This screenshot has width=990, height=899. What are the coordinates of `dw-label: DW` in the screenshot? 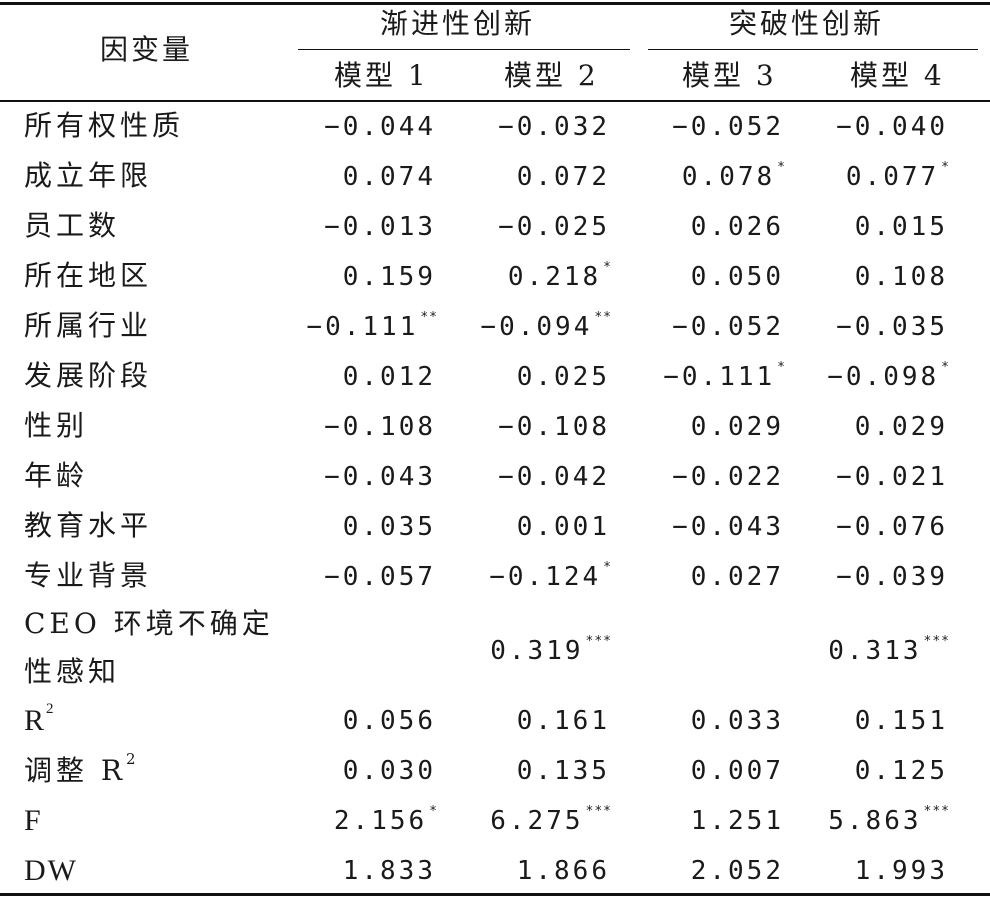 It's located at (51, 870).